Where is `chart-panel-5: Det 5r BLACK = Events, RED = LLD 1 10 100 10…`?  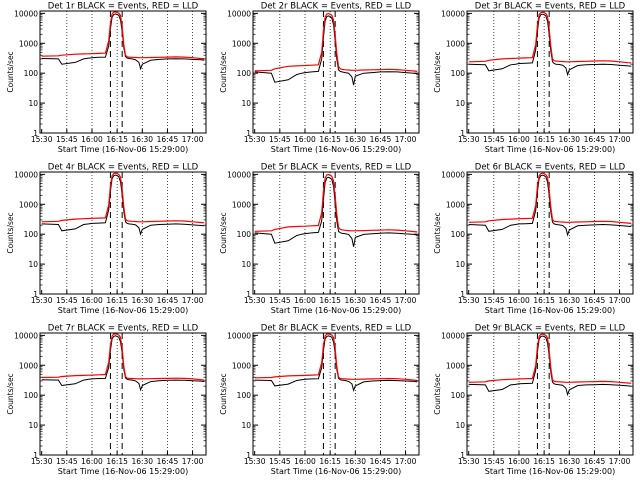
chart-panel-5: Det 5r BLACK = Events, RED = LLD 1 10 100 10… is located at coordinates (319, 239).